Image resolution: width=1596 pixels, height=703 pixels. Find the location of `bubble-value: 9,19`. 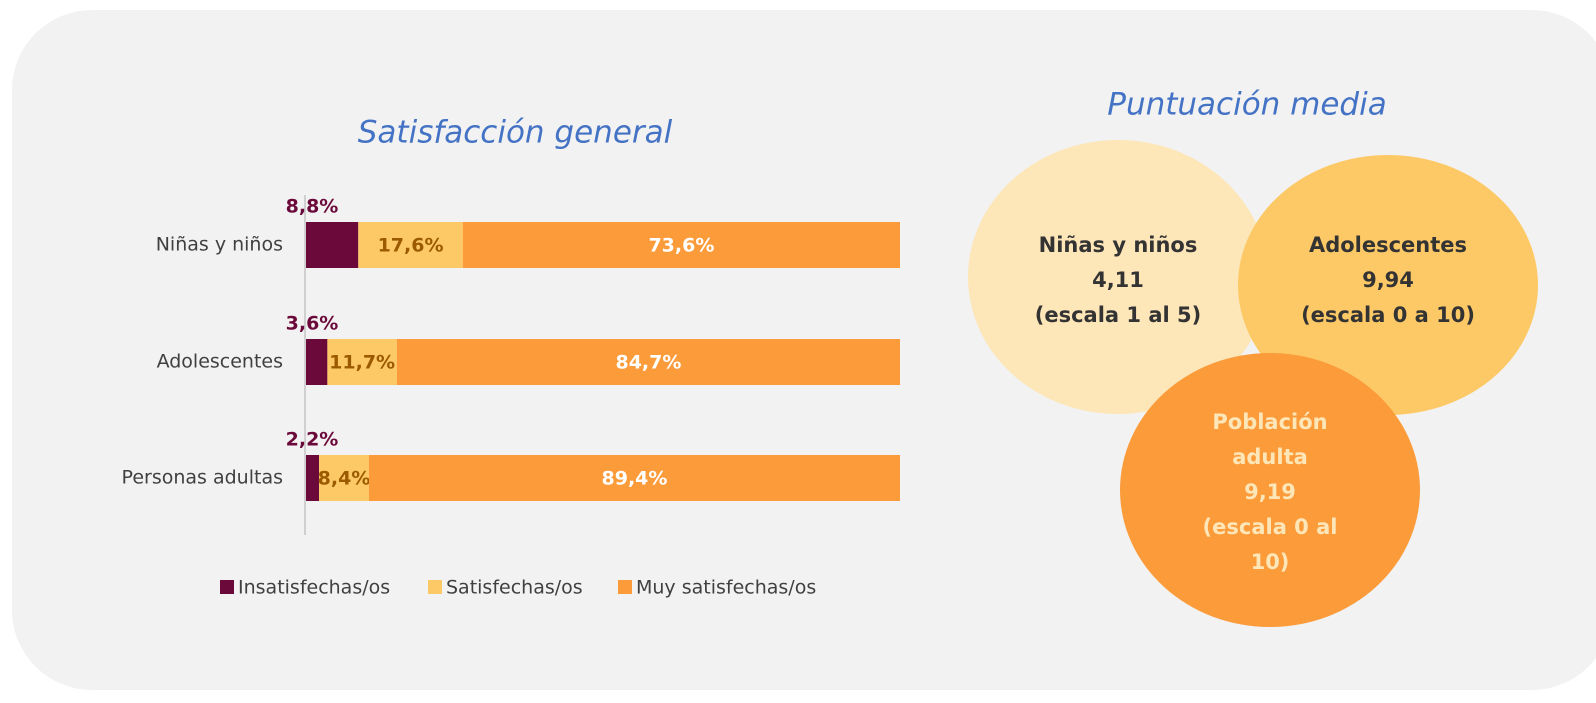

bubble-value: 9,19 is located at coordinates (1270, 492).